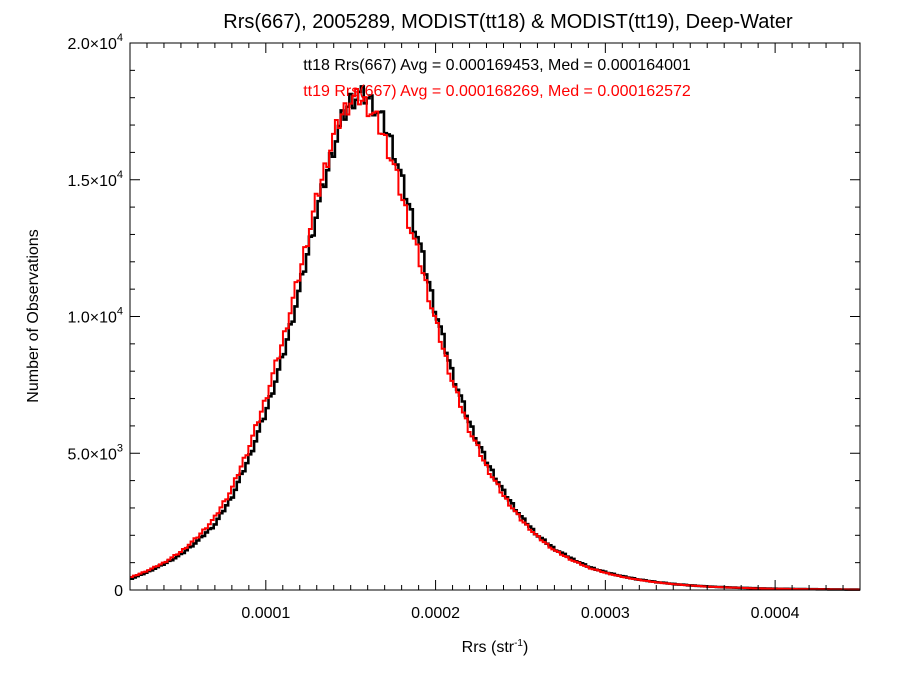 The width and height of the screenshot is (900, 675). Describe the element at coordinates (91, 454) in the screenshot. I see `y-tick-mantissa: 5.0×10` at that location.